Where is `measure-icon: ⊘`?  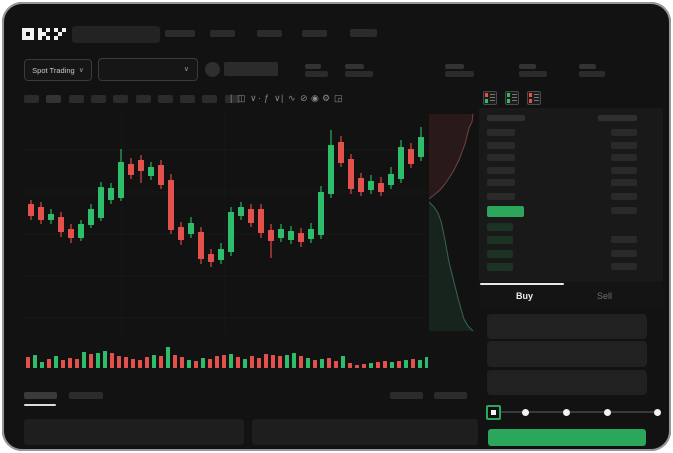 measure-icon: ⊘ is located at coordinates (304, 98).